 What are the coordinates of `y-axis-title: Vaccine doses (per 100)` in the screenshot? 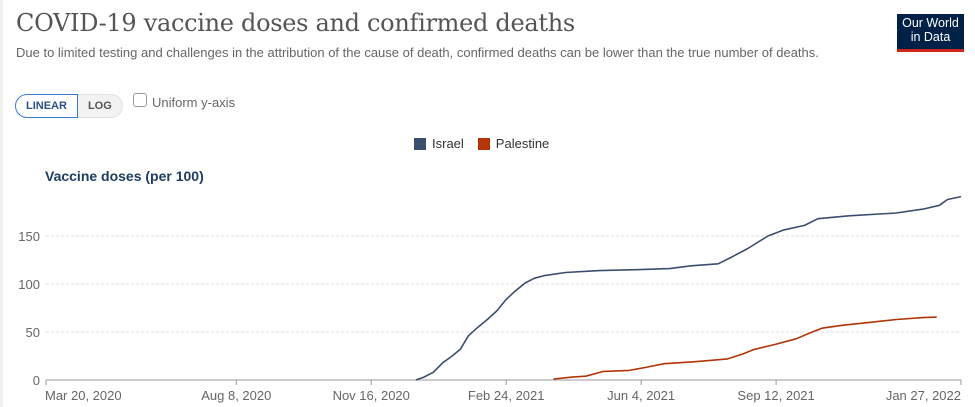 It's located at (124, 176).